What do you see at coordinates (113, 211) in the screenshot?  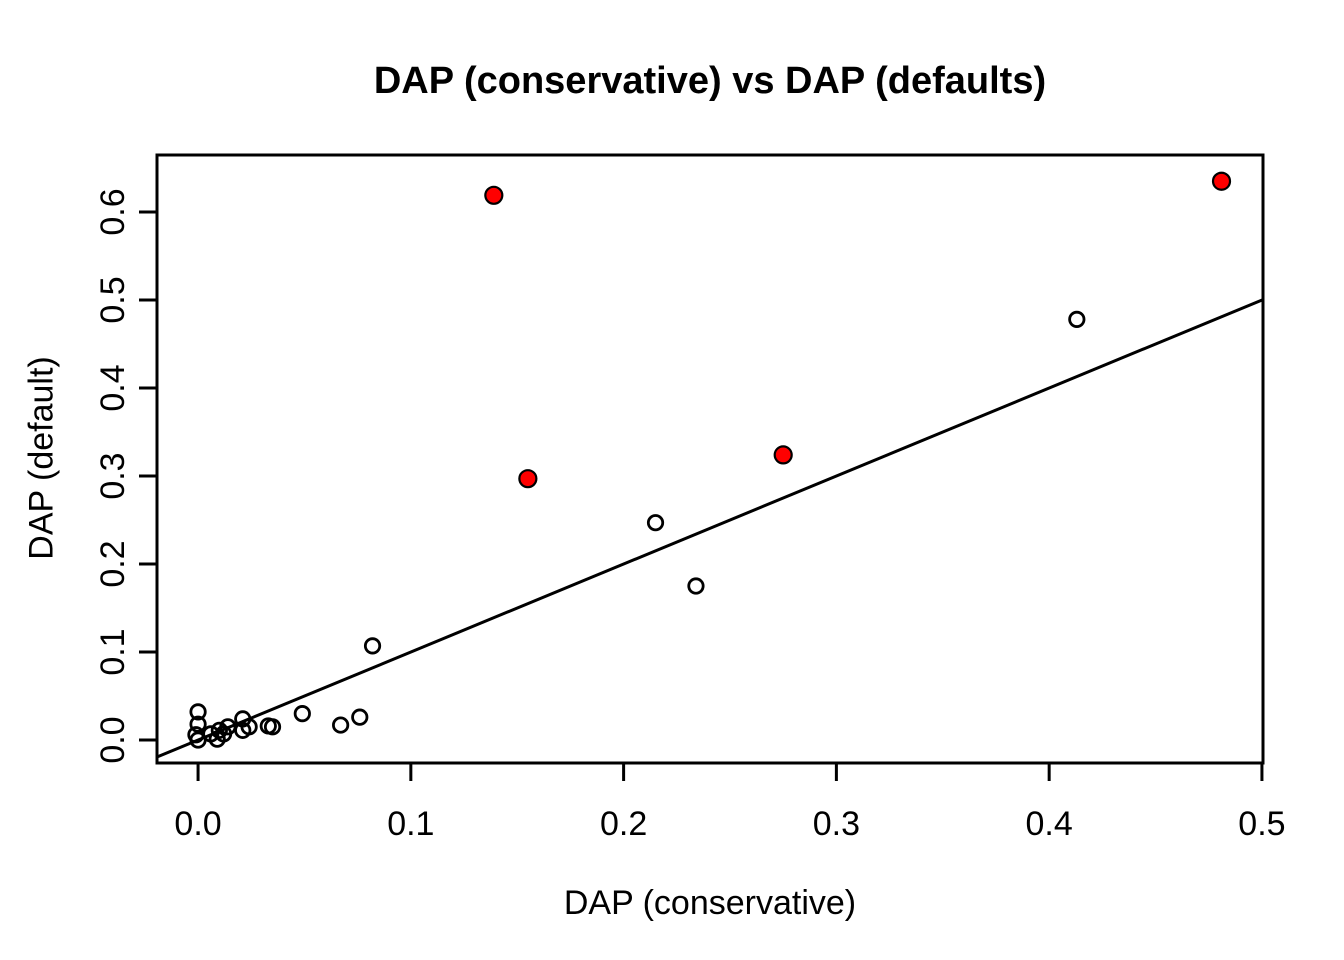 I see `y-tick-label: 0.6` at bounding box center [113, 211].